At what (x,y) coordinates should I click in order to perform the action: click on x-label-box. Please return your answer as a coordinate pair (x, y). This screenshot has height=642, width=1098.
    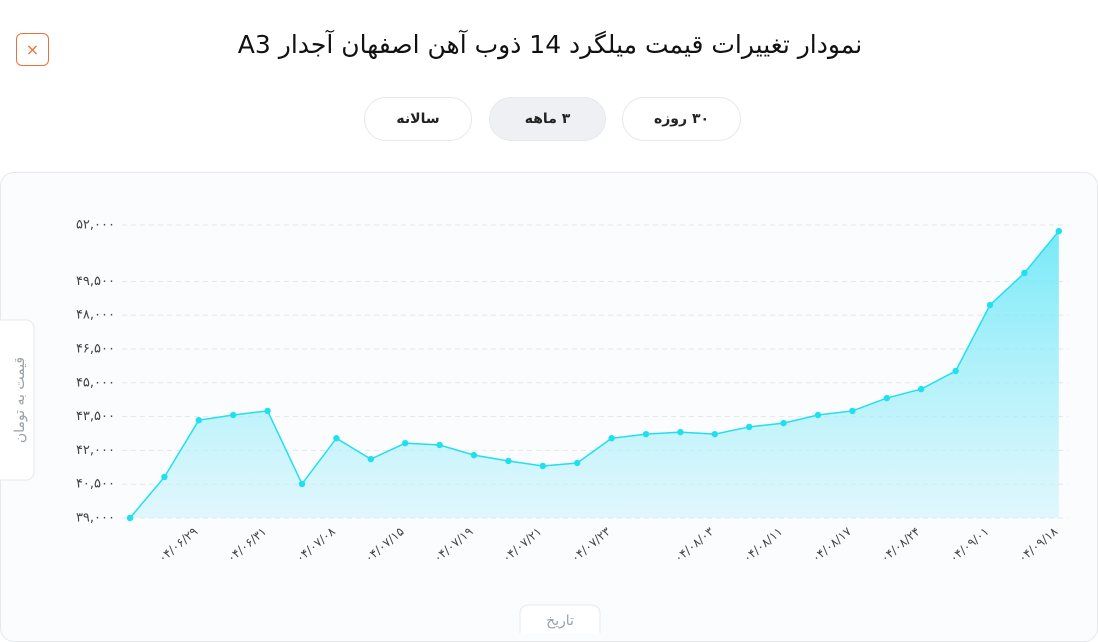
    Looking at the image, I should click on (560, 618).